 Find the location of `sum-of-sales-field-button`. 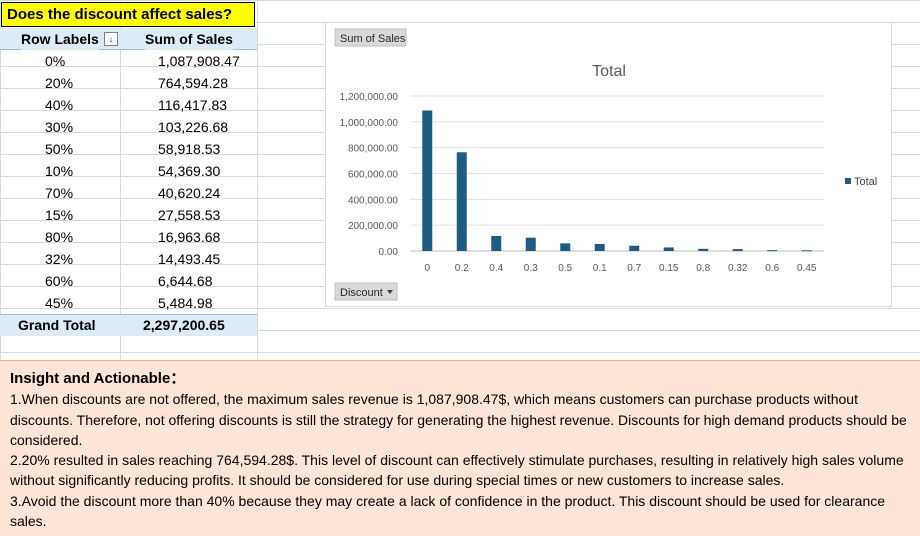

sum-of-sales-field-button is located at coordinates (370, 37).